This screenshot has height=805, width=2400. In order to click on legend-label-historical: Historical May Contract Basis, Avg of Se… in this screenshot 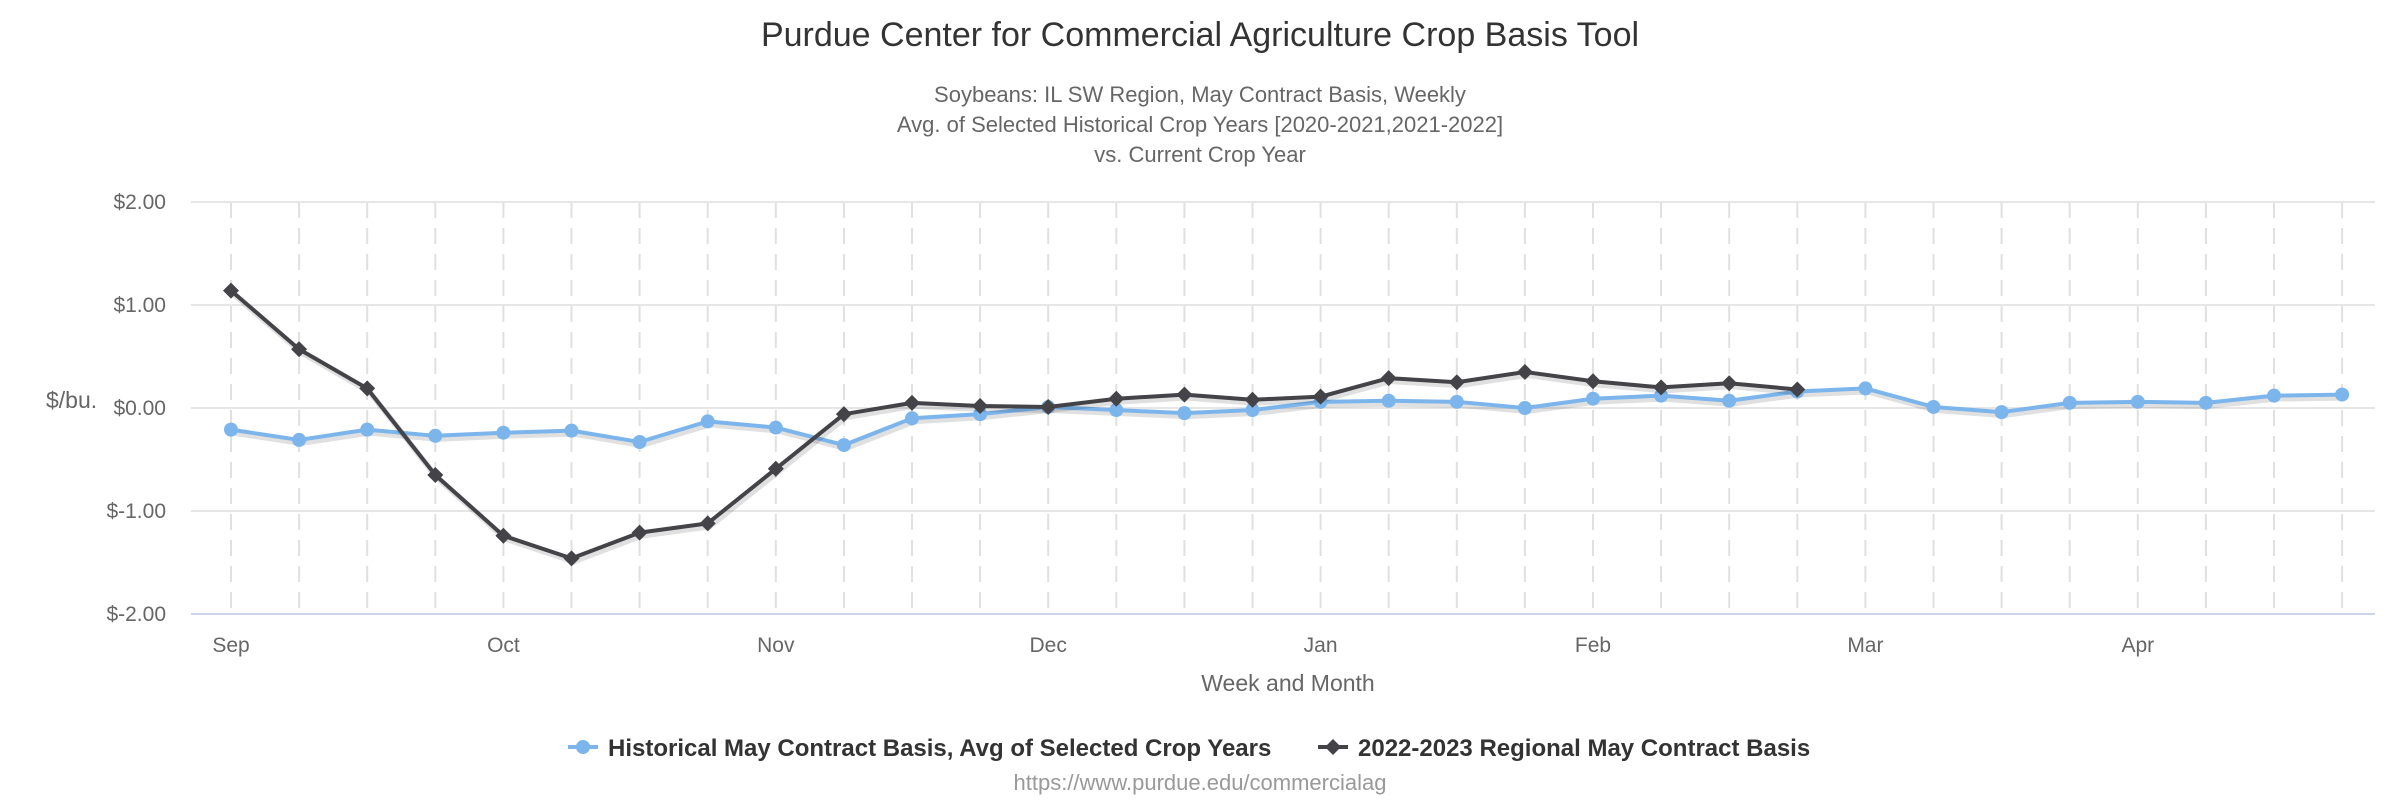, I will do `click(939, 748)`.